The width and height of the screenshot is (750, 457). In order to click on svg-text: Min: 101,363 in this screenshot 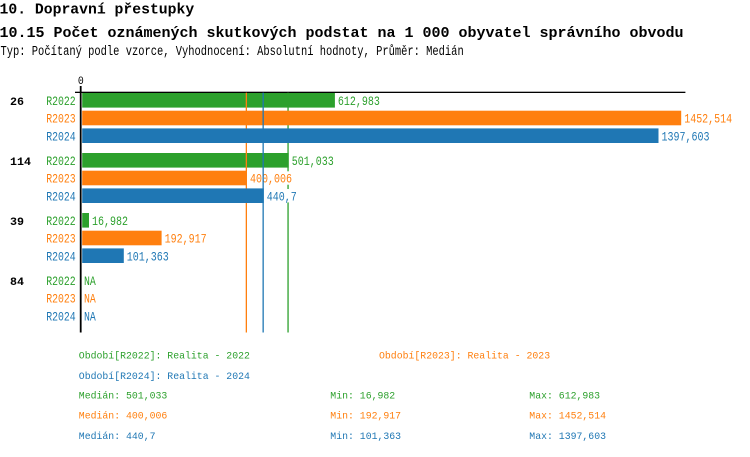, I will do `click(365, 437)`.